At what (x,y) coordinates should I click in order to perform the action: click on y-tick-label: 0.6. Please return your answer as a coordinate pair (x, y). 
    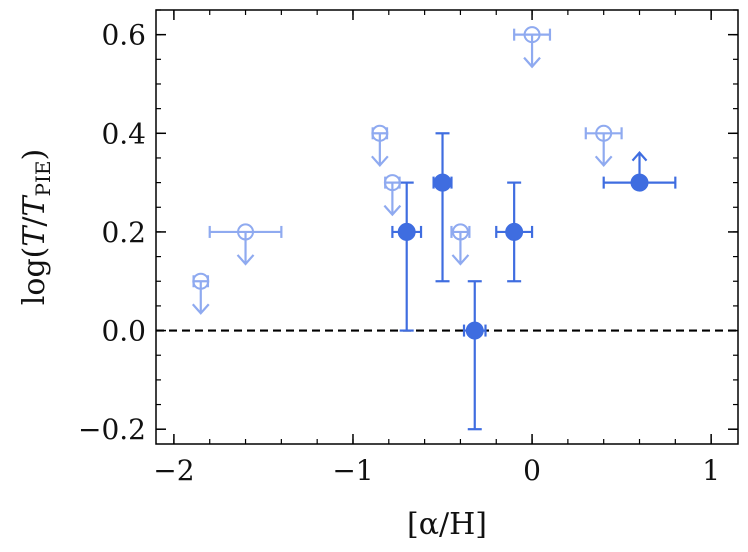
    Looking at the image, I should click on (123, 35).